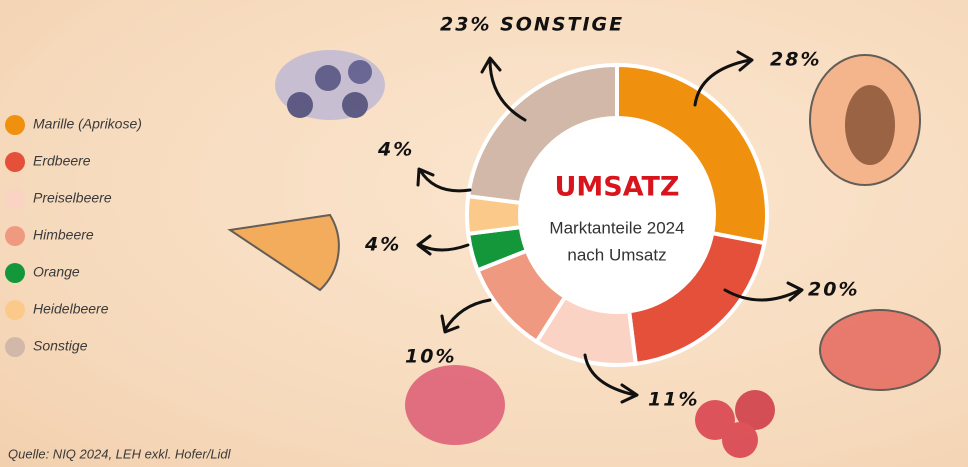 The height and width of the screenshot is (467, 968). What do you see at coordinates (430, 357) in the screenshot?
I see `value-label: 10%` at bounding box center [430, 357].